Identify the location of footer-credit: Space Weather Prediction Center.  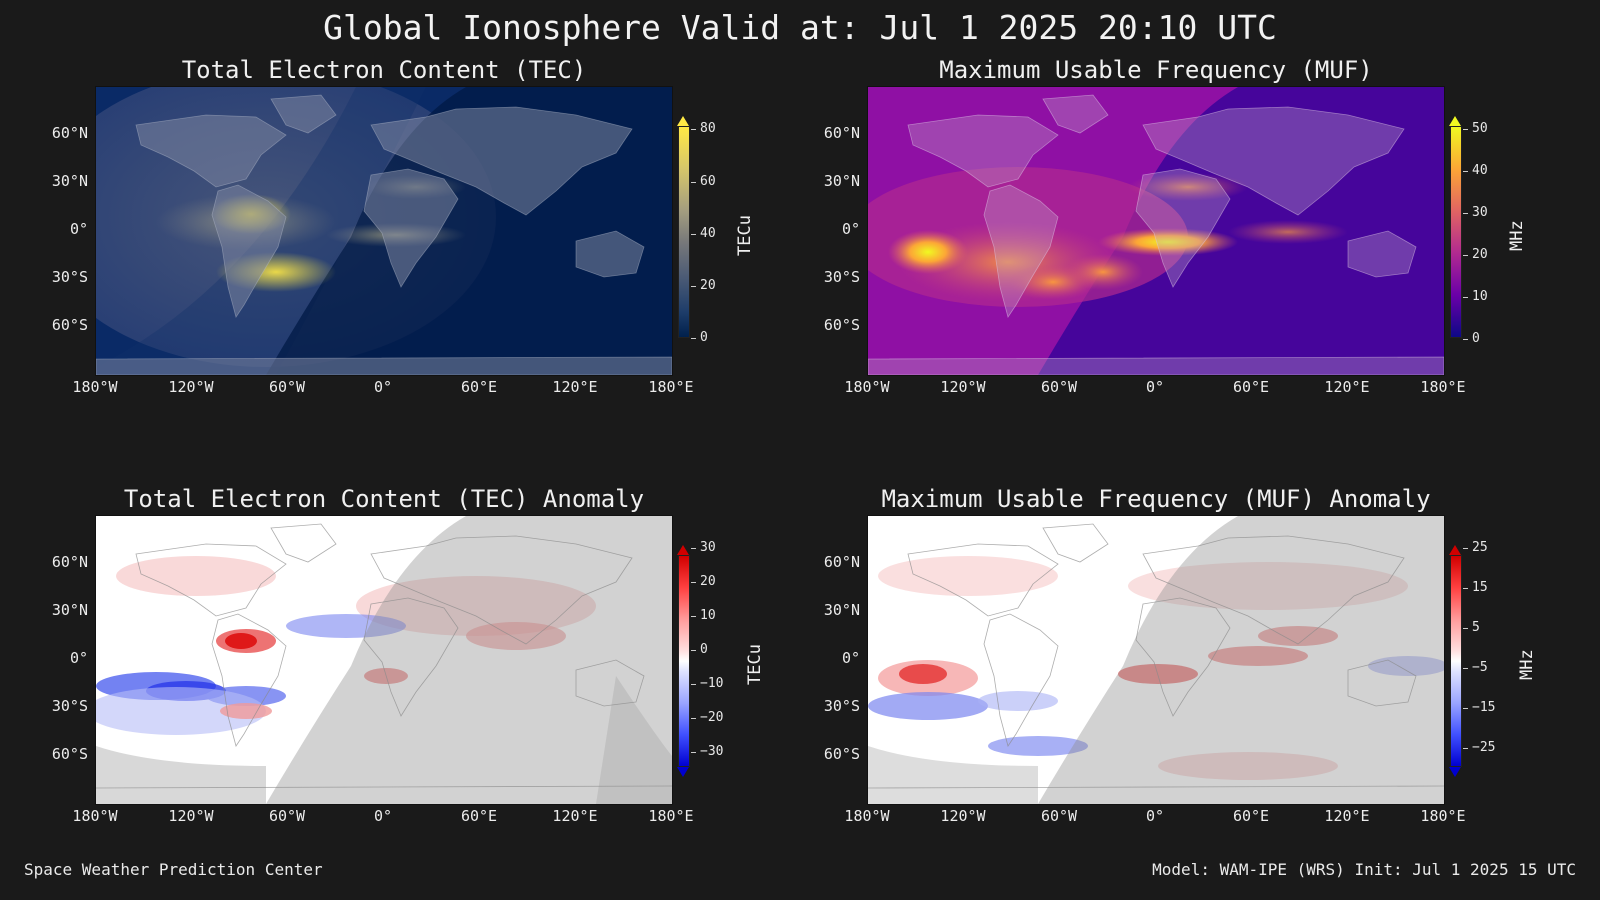
(173, 869).